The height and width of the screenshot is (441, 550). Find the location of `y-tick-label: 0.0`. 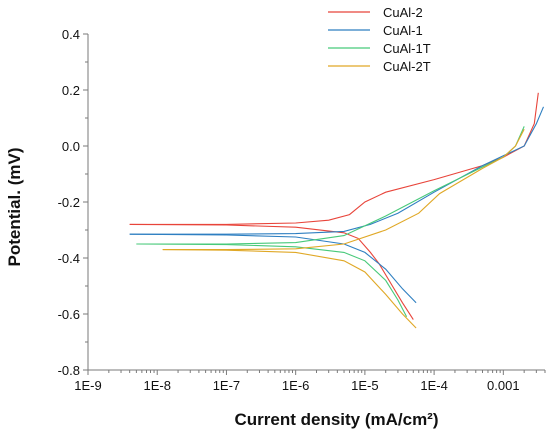

y-tick-label: 0.0 is located at coordinates (71, 146).